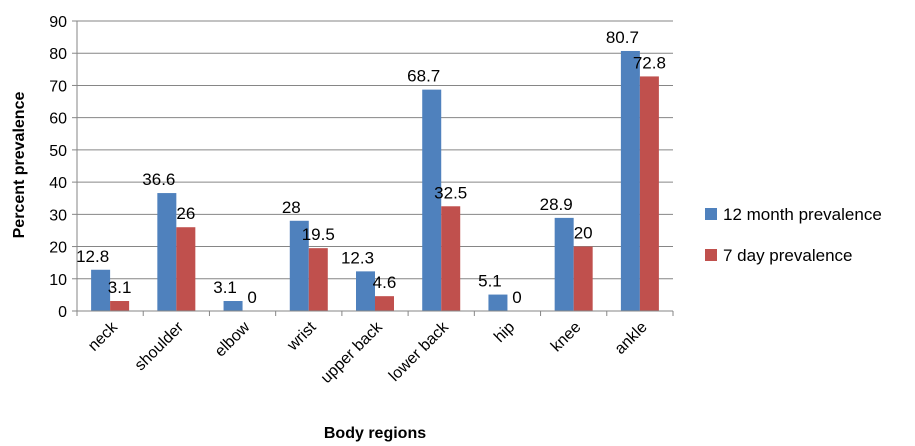 The image size is (915, 446). I want to click on data-label: 4.6, so click(385, 282).